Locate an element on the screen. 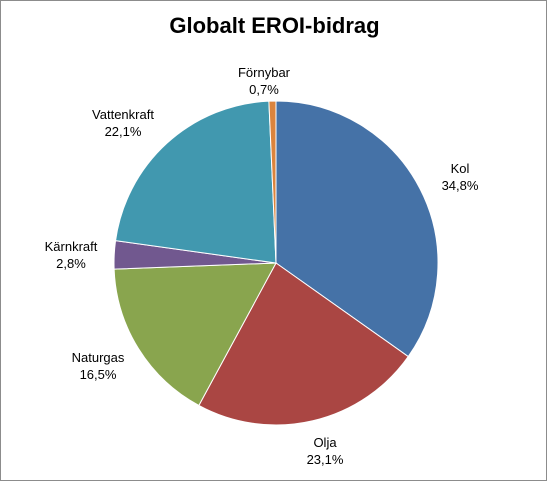  slice-label-vattenkraft: Vattenkraft is located at coordinates (123, 114).